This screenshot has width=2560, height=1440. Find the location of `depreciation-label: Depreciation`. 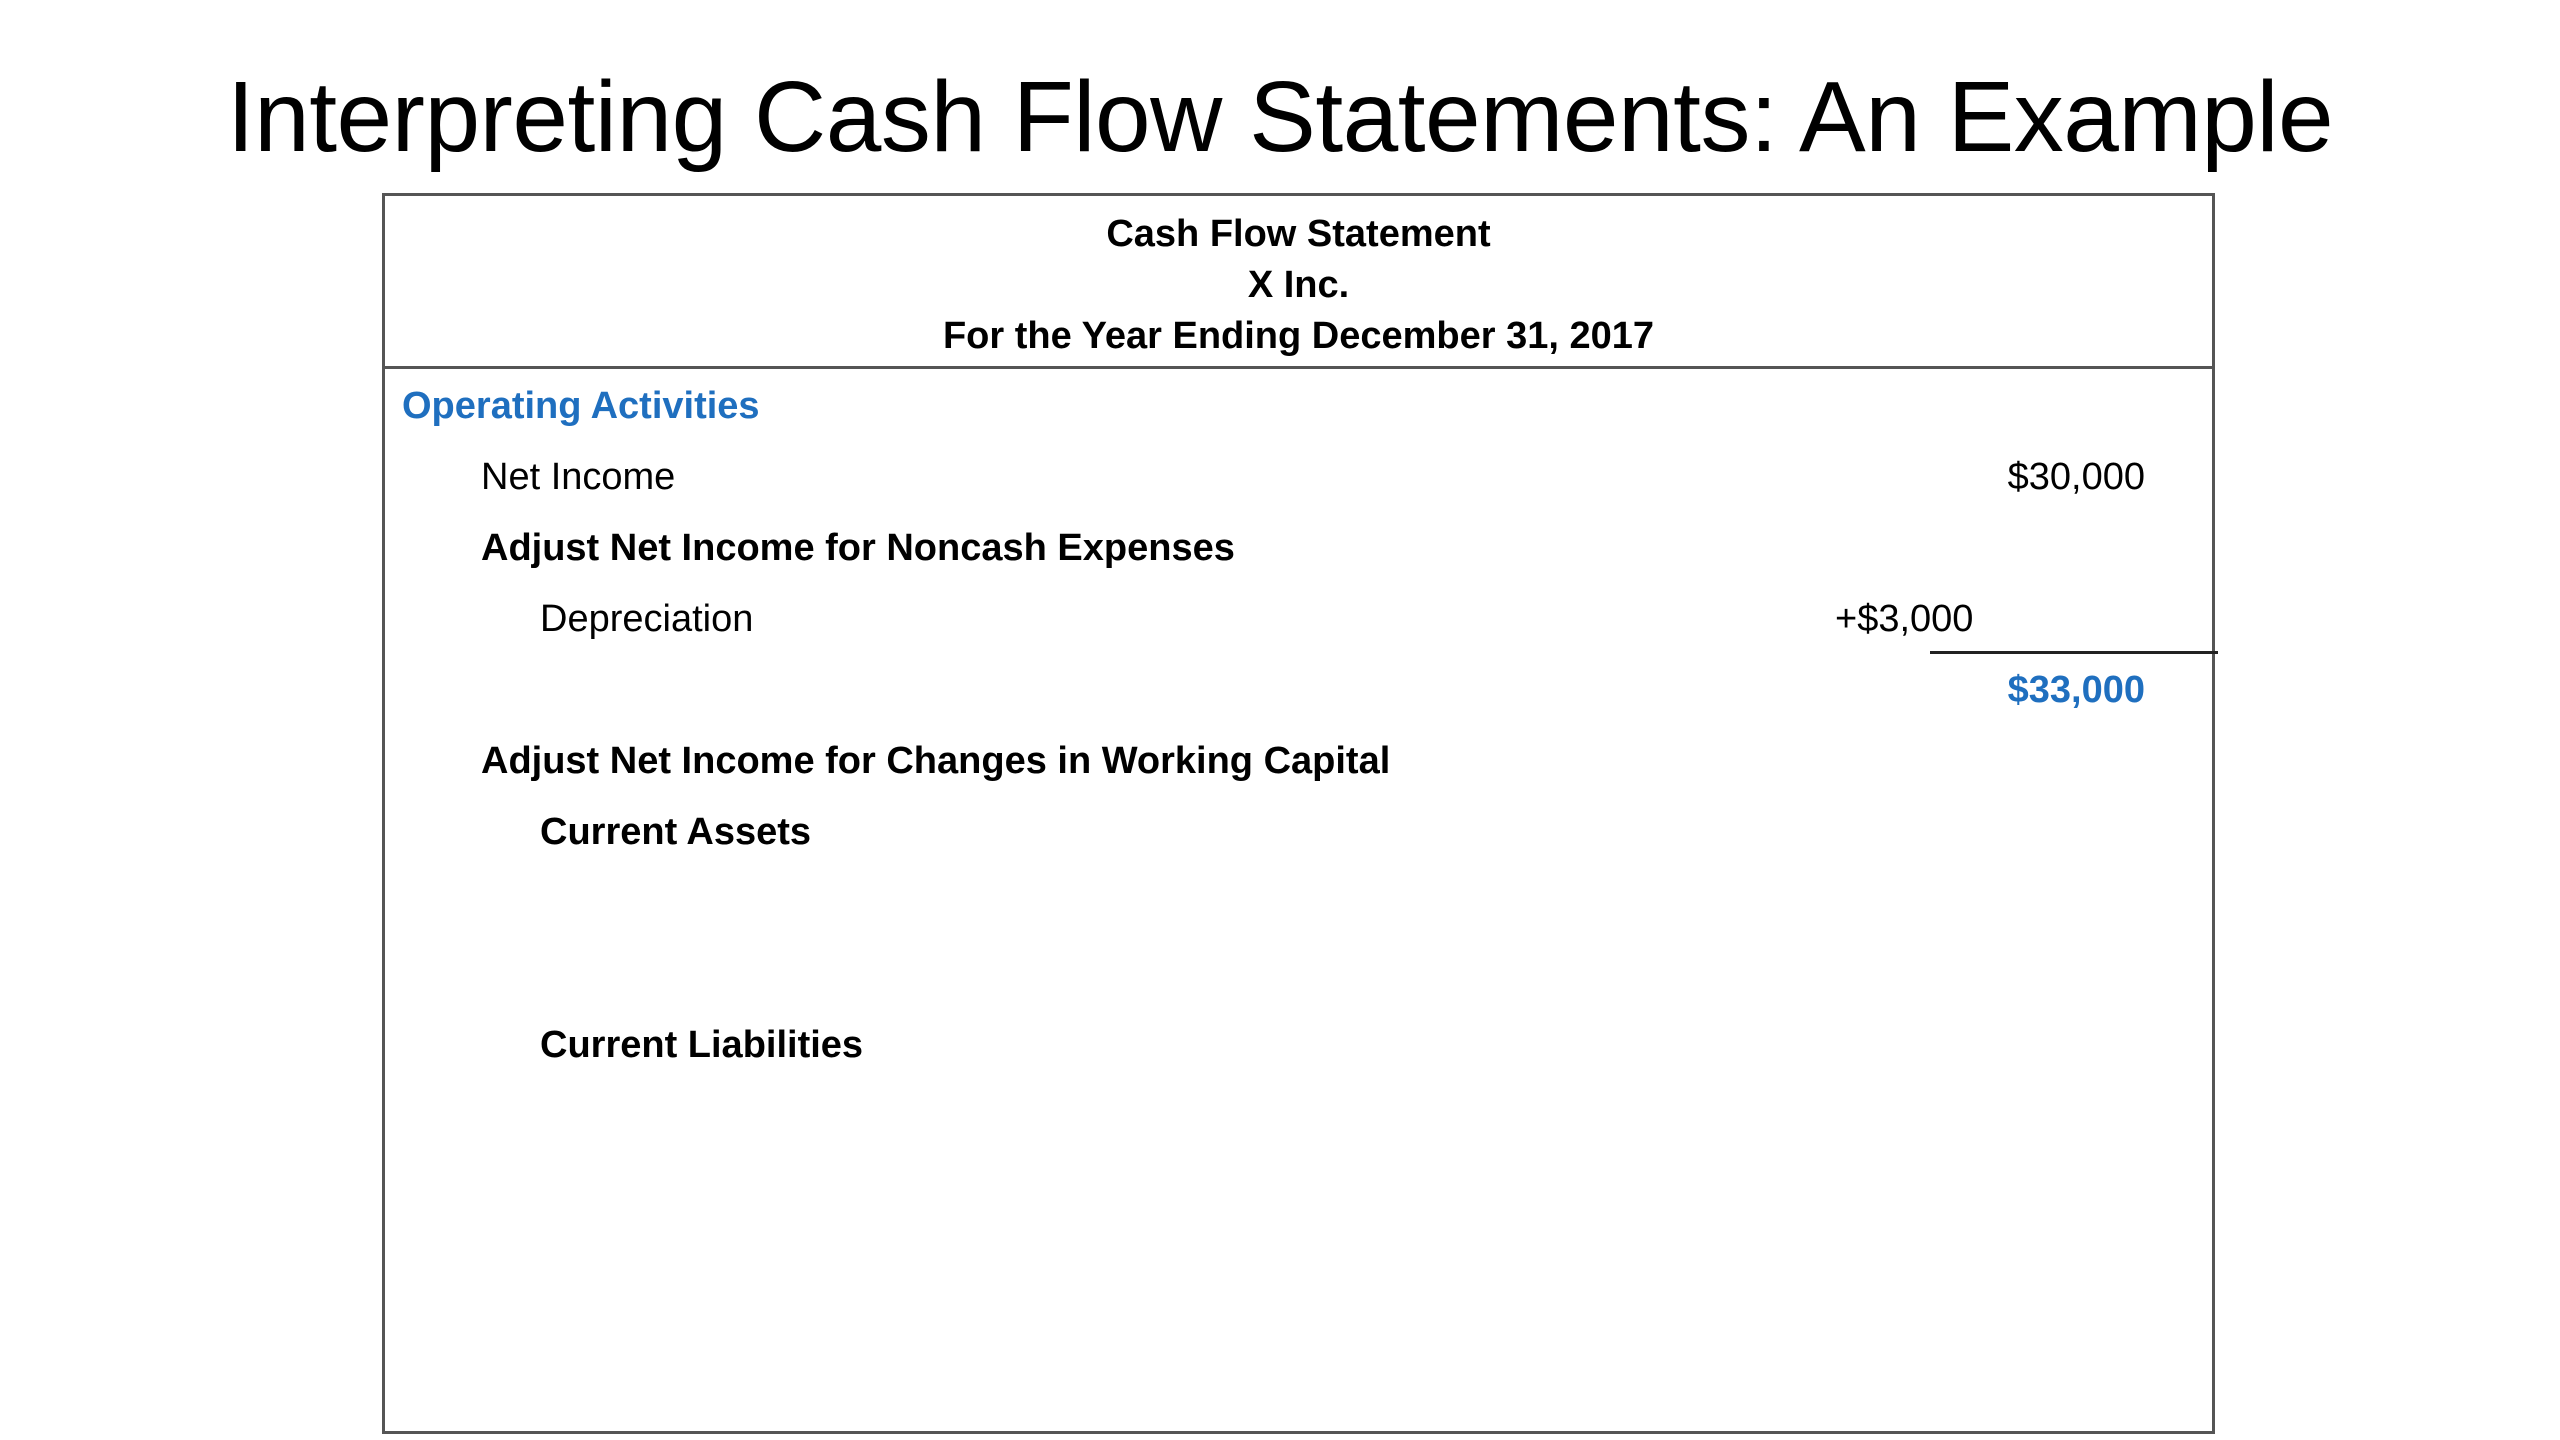

depreciation-label: Depreciation is located at coordinates (647, 619).